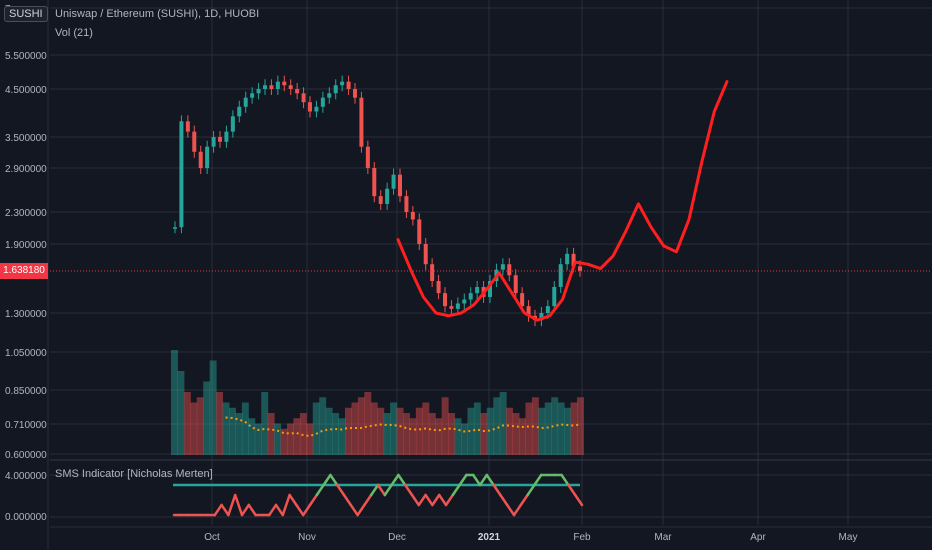 The height and width of the screenshot is (550, 932). Describe the element at coordinates (663, 537) in the screenshot. I see `time-tick-label: Mar` at that location.